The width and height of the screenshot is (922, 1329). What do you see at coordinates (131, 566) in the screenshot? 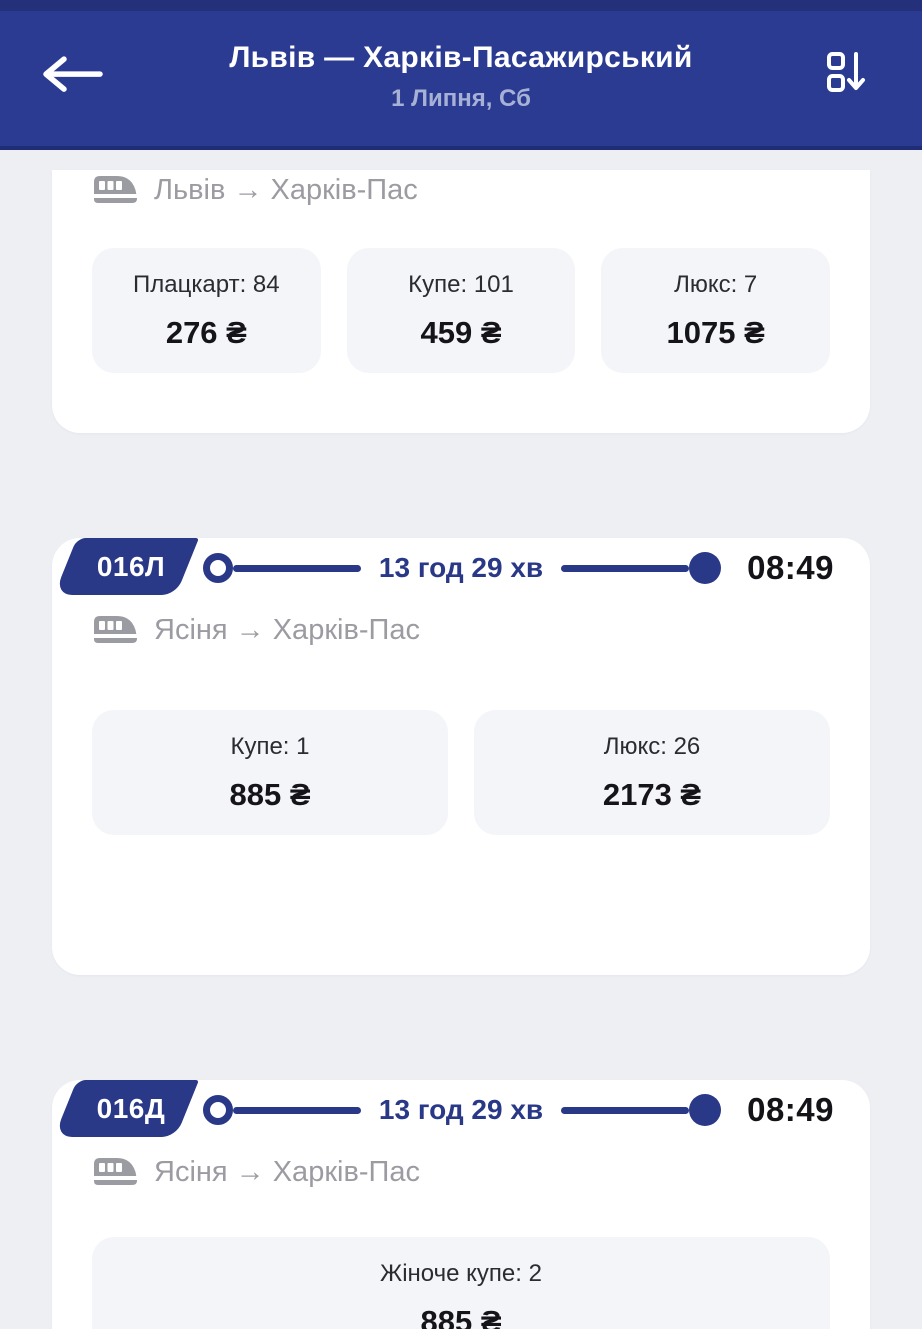
I see `train-number: 016Л` at bounding box center [131, 566].